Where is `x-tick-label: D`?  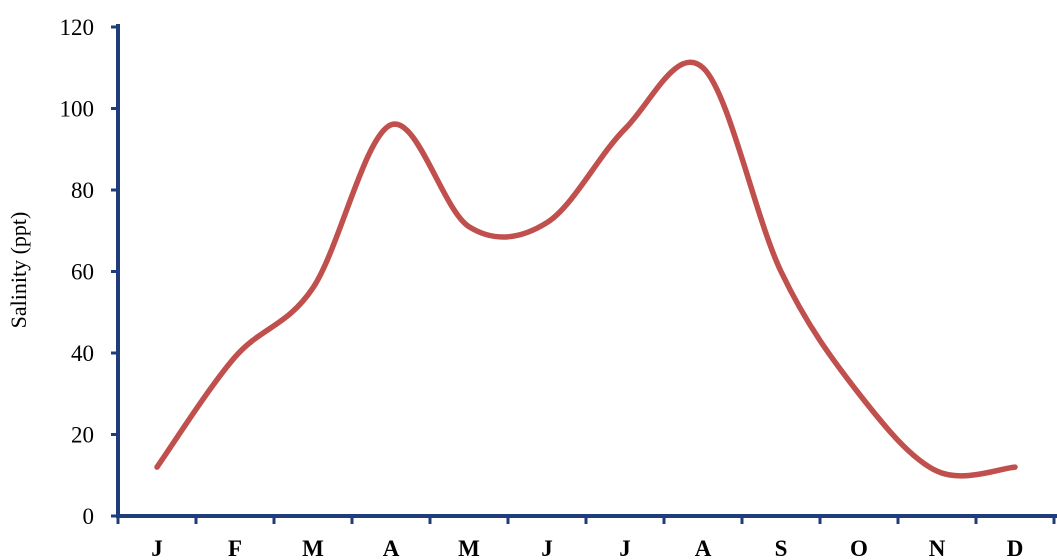 x-tick-label: D is located at coordinates (1015, 548).